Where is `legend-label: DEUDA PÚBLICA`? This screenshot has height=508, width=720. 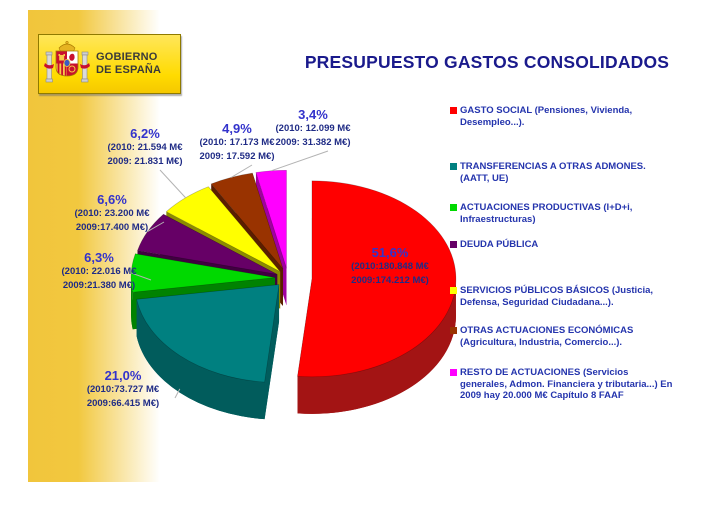 legend-label: DEUDA PÚBLICA is located at coordinates (499, 244).